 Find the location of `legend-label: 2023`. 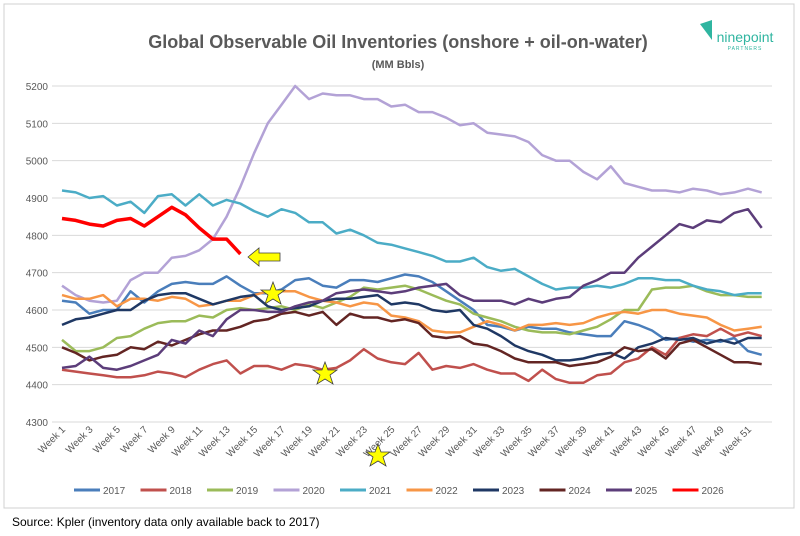

legend-label: 2023 is located at coordinates (513, 491).